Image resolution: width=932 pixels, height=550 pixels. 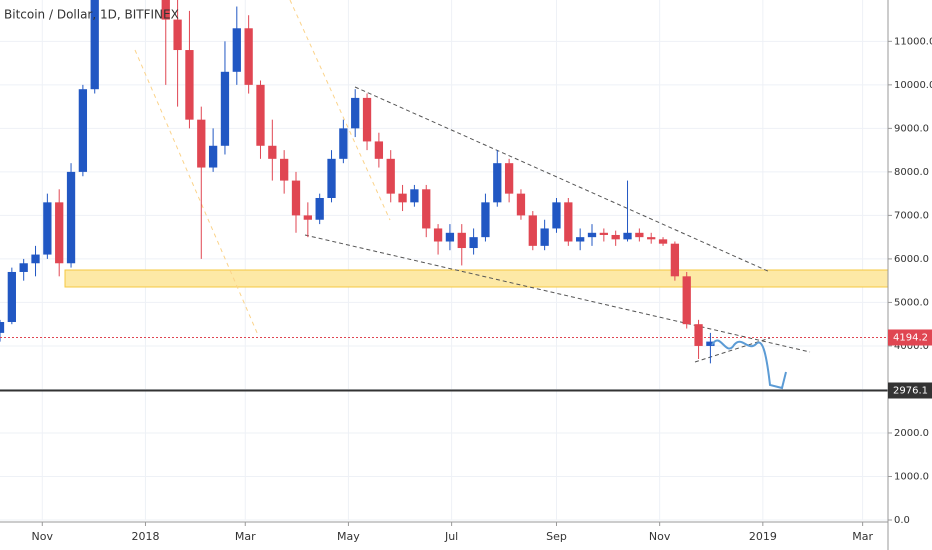 What do you see at coordinates (749, 364) in the screenshot?
I see `projection-sketch` at bounding box center [749, 364].